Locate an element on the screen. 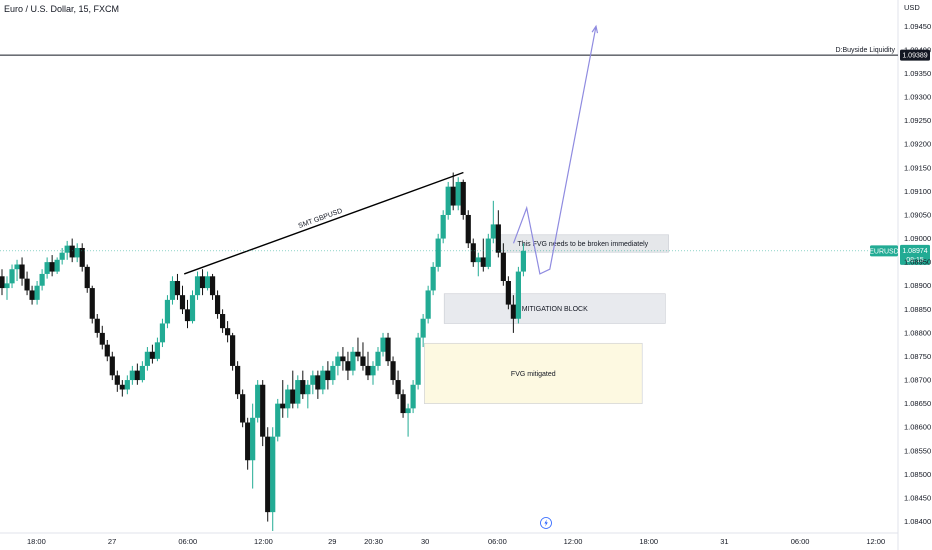  y-tick-label: 1.09300 is located at coordinates (917, 97).